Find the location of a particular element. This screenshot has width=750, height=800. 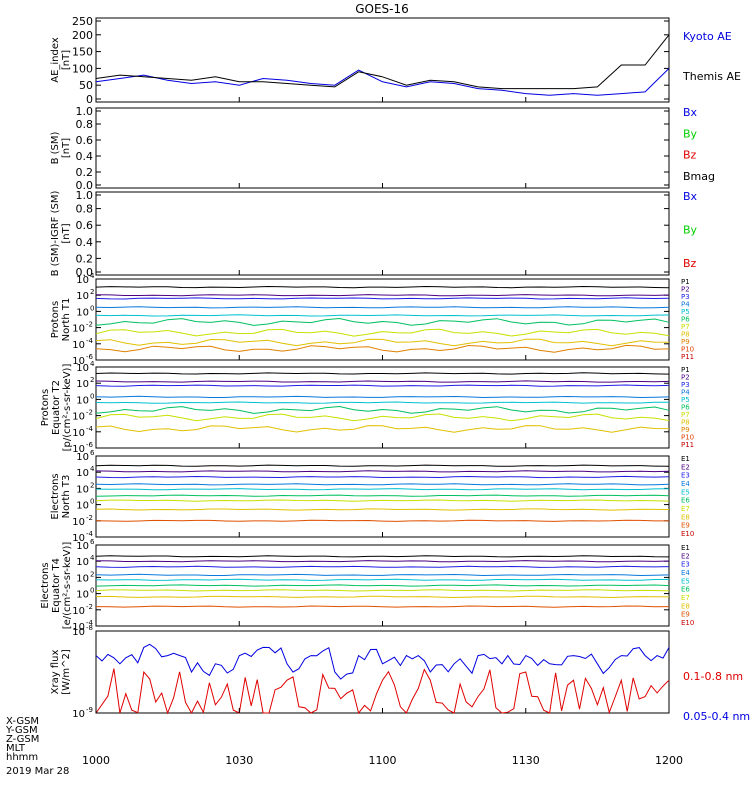

y-axis-label: Electrons North T3 is located at coordinates (61, 496).